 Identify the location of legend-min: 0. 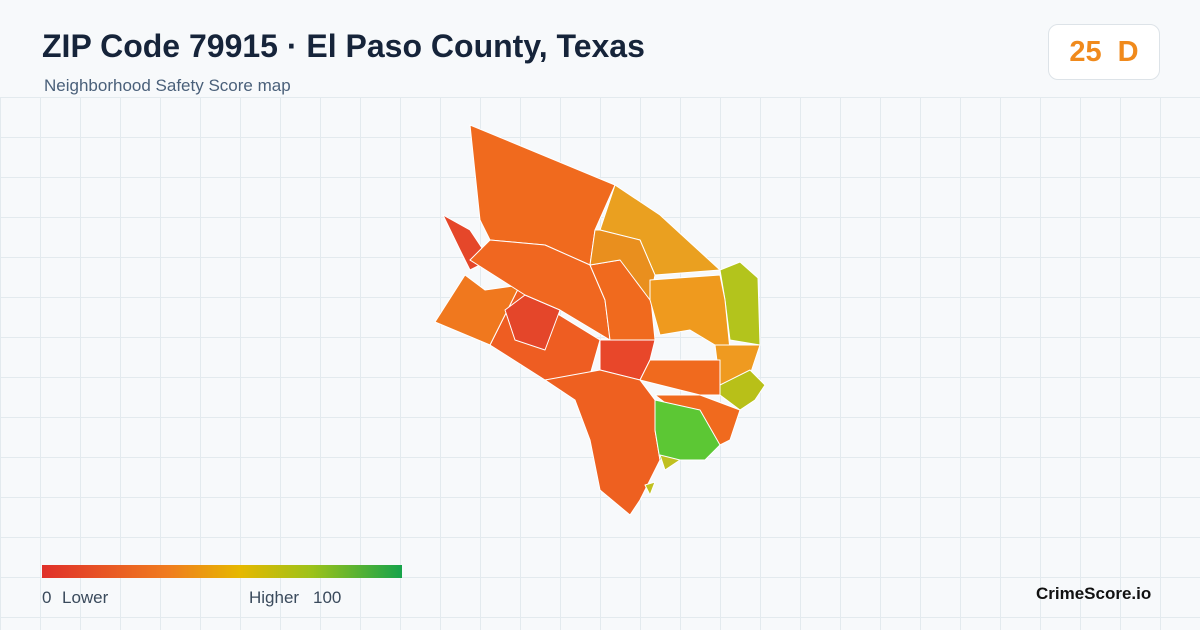
(47, 597).